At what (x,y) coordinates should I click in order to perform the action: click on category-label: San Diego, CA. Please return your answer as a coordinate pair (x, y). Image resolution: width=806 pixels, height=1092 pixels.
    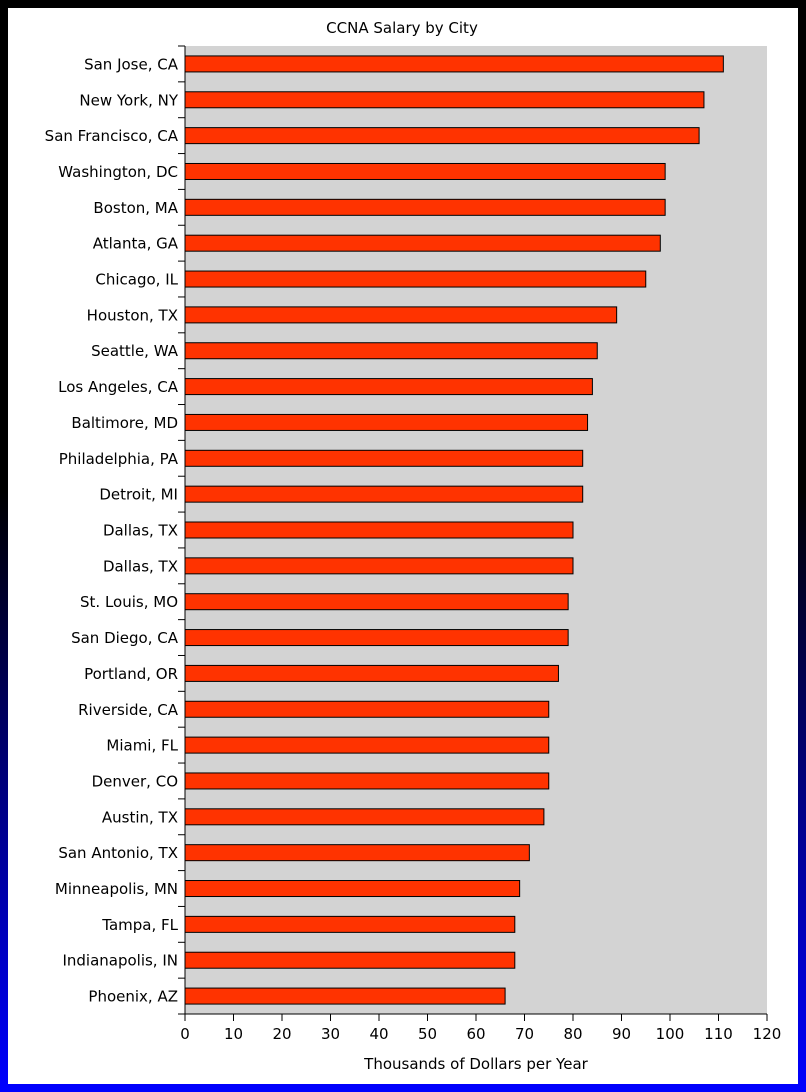
    Looking at the image, I should click on (125, 638).